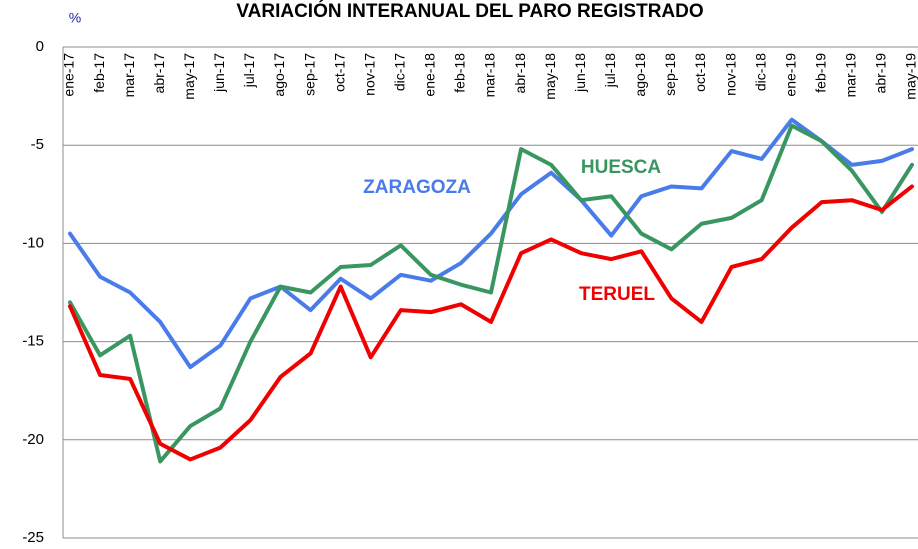 The image size is (918, 549). What do you see at coordinates (339, 72) in the screenshot?
I see `x-tick-label: oct-17` at bounding box center [339, 72].